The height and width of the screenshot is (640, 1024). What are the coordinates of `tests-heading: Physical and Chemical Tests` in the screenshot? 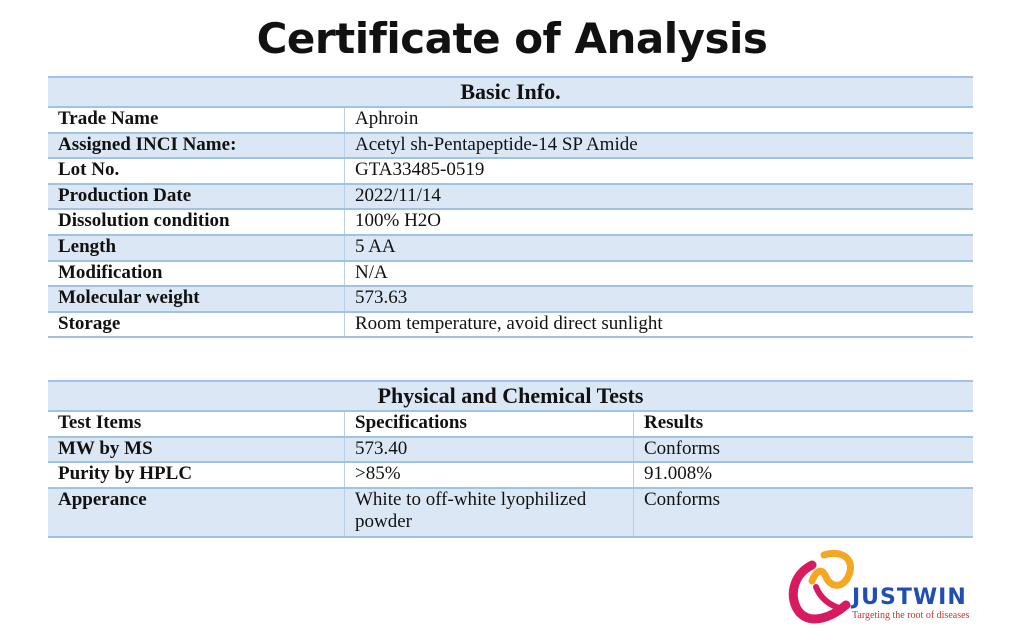 It's located at (510, 396).